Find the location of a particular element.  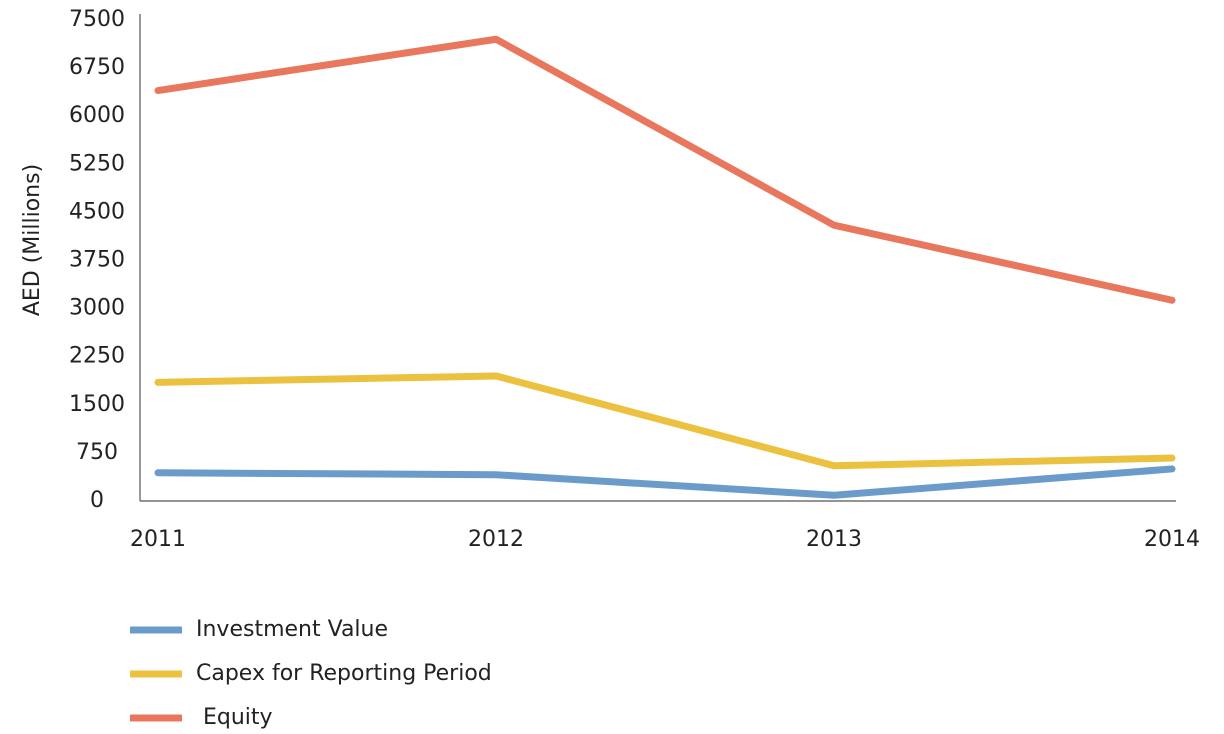

y-tick-label: 3750 is located at coordinates (97, 260).